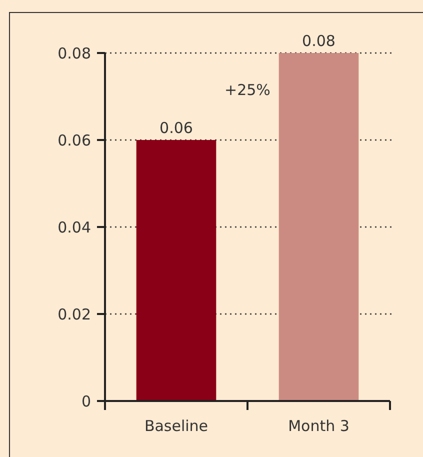 The image size is (423, 457). Describe the element at coordinates (247, 90) in the screenshot. I see `annotation: +25%` at that location.